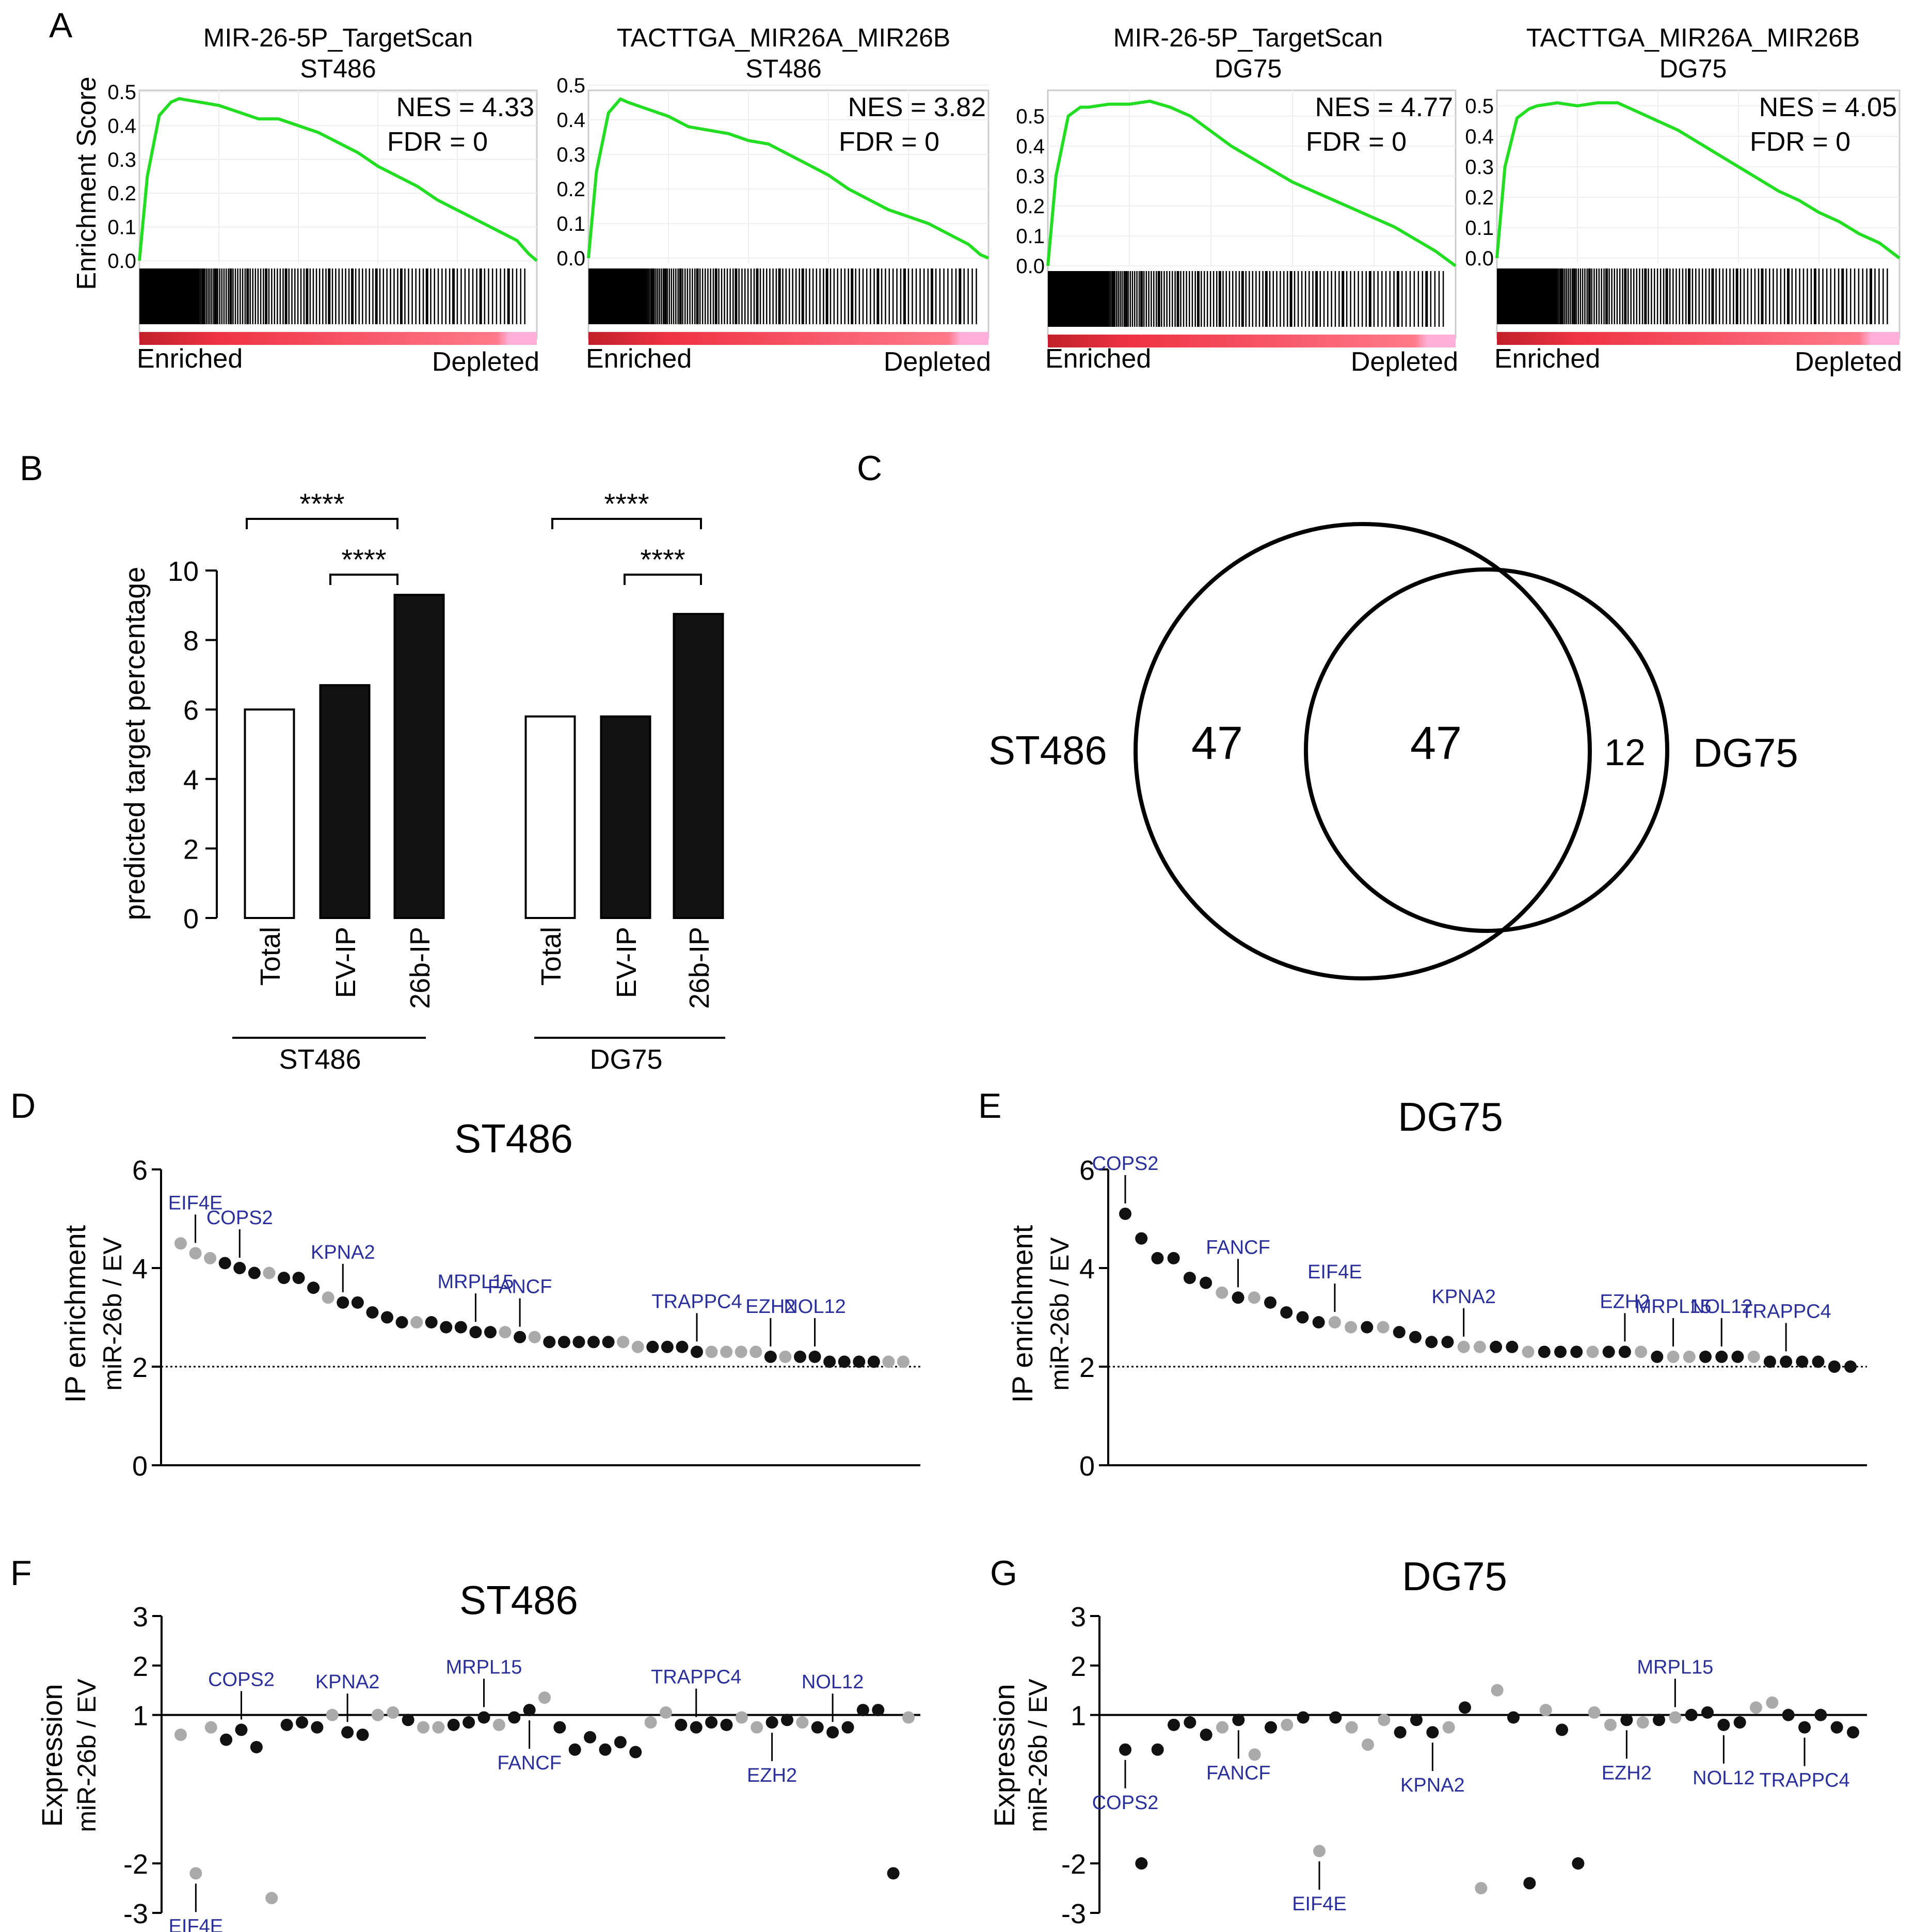  Describe the element at coordinates (1745, 752) in the screenshot. I see `venn-set-label: DG75` at that location.